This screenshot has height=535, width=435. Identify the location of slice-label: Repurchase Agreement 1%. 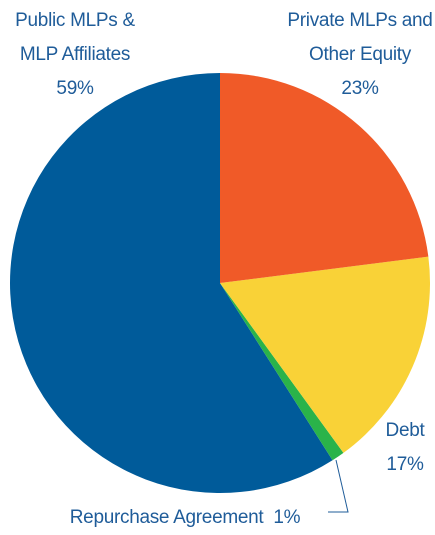
(185, 518).